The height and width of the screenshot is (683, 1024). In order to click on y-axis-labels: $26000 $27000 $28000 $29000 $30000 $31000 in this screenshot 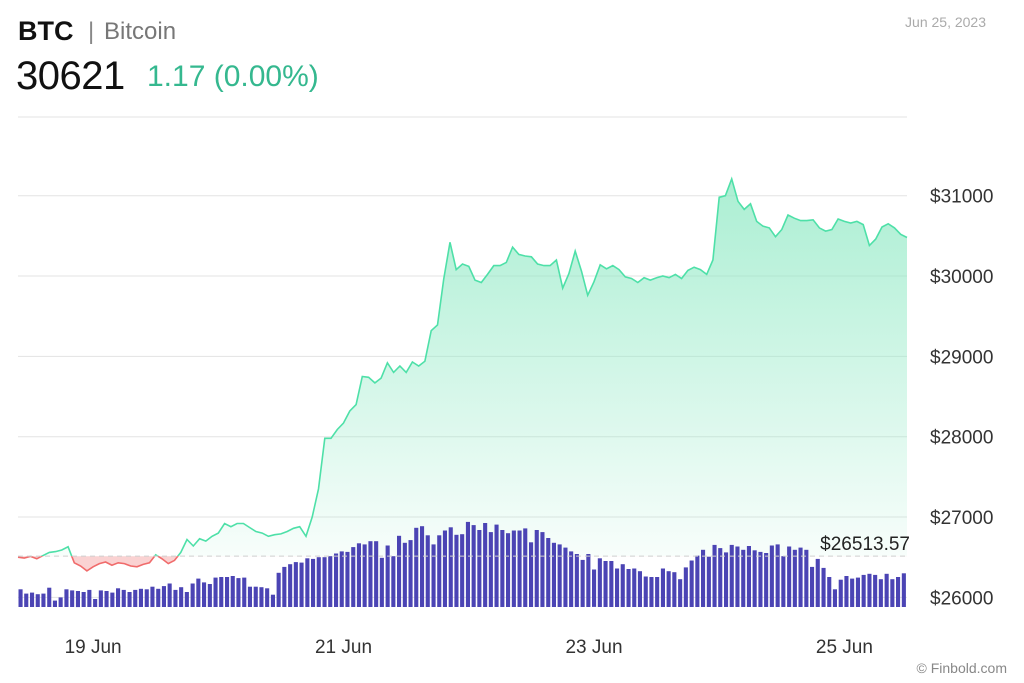, I will do `click(961, 398)`.